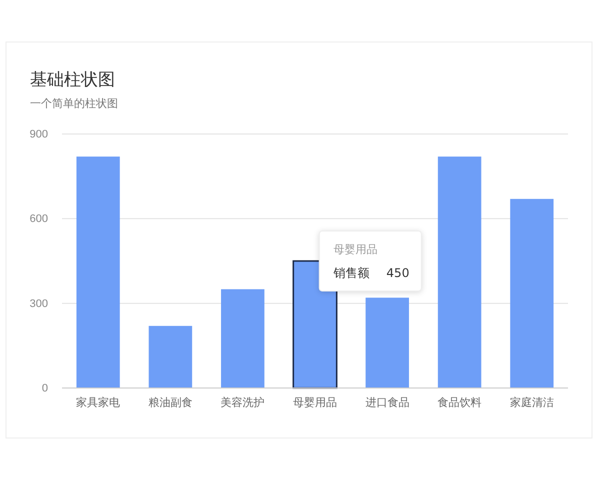  I want to click on y-tick-label: 0, so click(45, 388).